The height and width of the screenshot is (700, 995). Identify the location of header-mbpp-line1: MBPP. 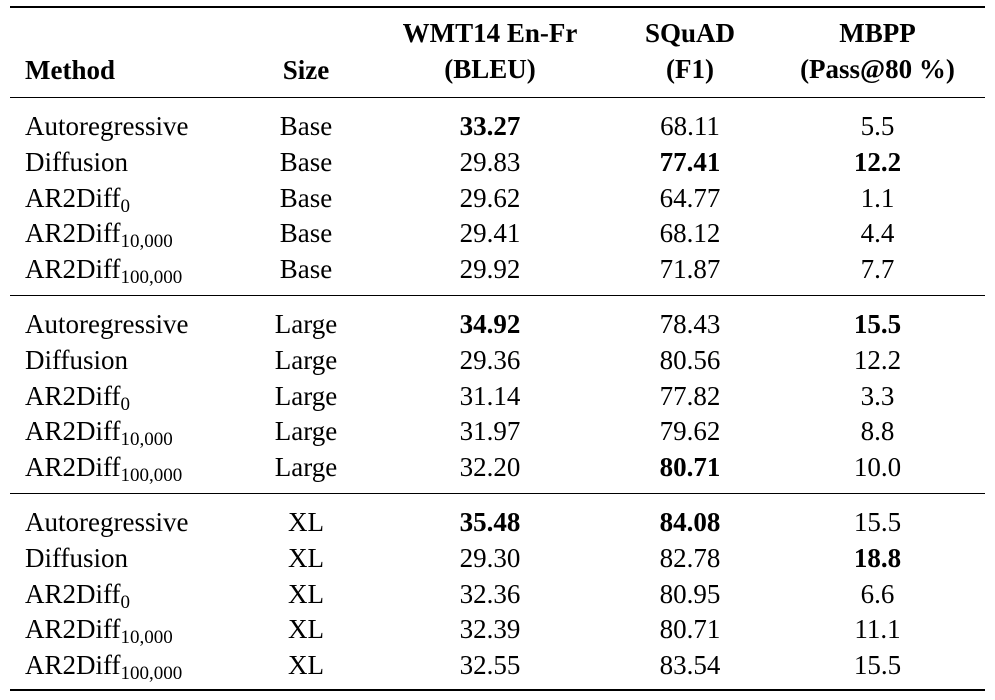
(877, 33).